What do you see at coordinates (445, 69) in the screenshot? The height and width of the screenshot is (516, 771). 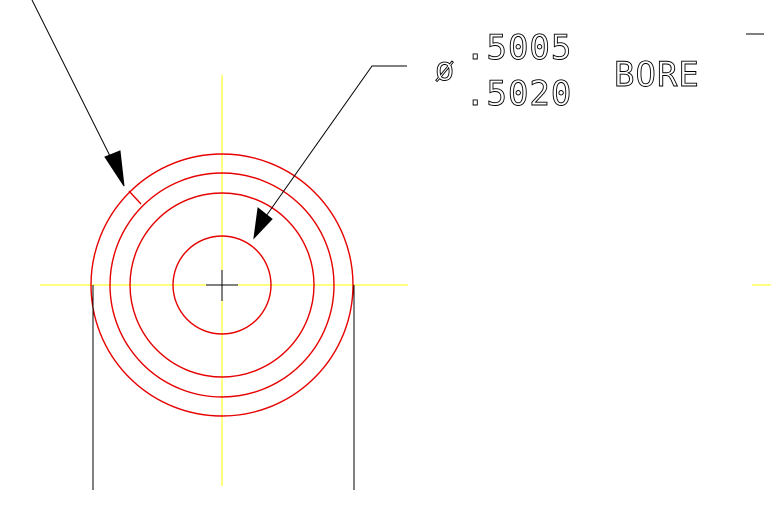 I see `diameter-symbol: ø` at bounding box center [445, 69].